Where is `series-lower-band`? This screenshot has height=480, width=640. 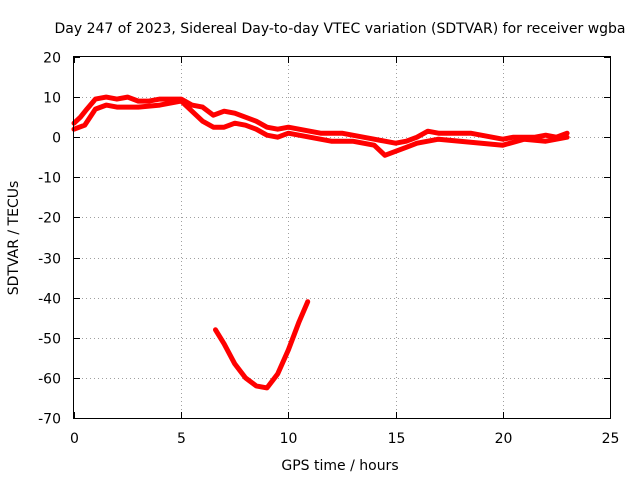
series-lower-band is located at coordinates (320, 128).